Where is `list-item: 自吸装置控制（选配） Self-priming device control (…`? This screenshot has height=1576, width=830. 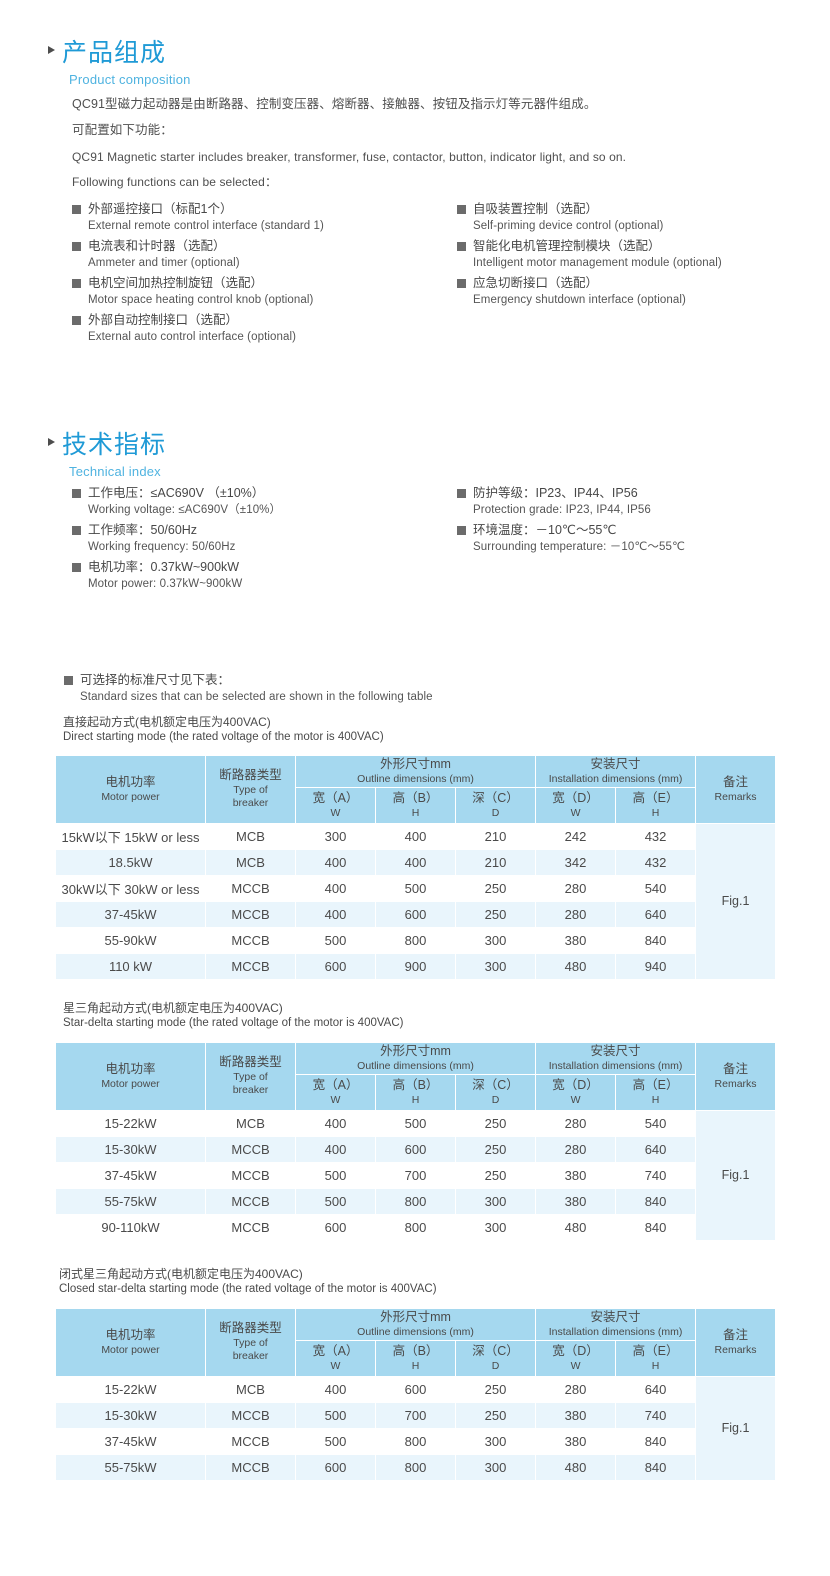
list-item: 自吸装置控制（选配） Self-priming device control (… is located at coordinates (643, 218).